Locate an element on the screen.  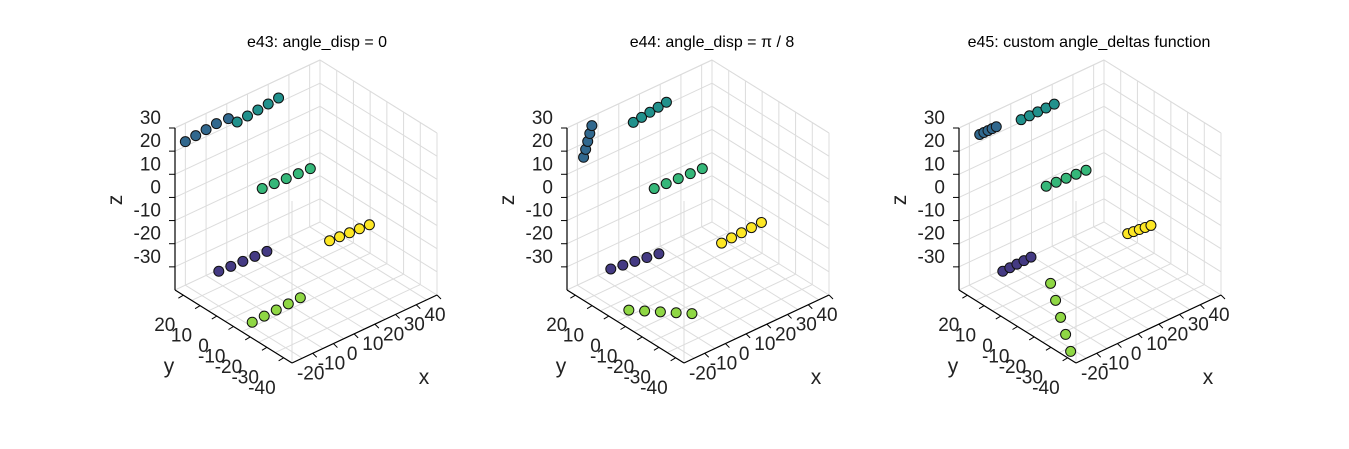
y-tick-label: 10 is located at coordinates (965, 336).